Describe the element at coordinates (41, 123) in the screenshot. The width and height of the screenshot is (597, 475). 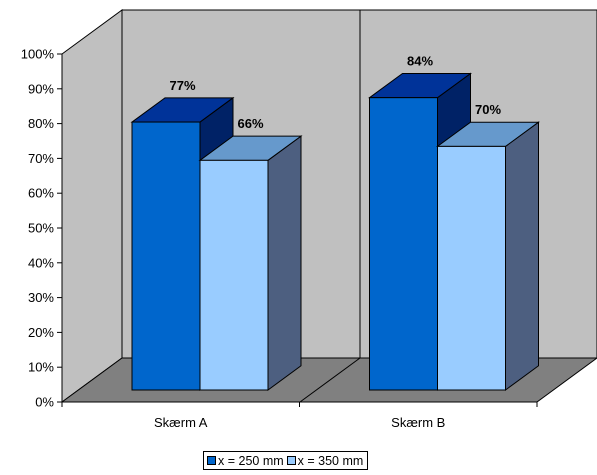
I see `y-tick-label: 80%` at that location.